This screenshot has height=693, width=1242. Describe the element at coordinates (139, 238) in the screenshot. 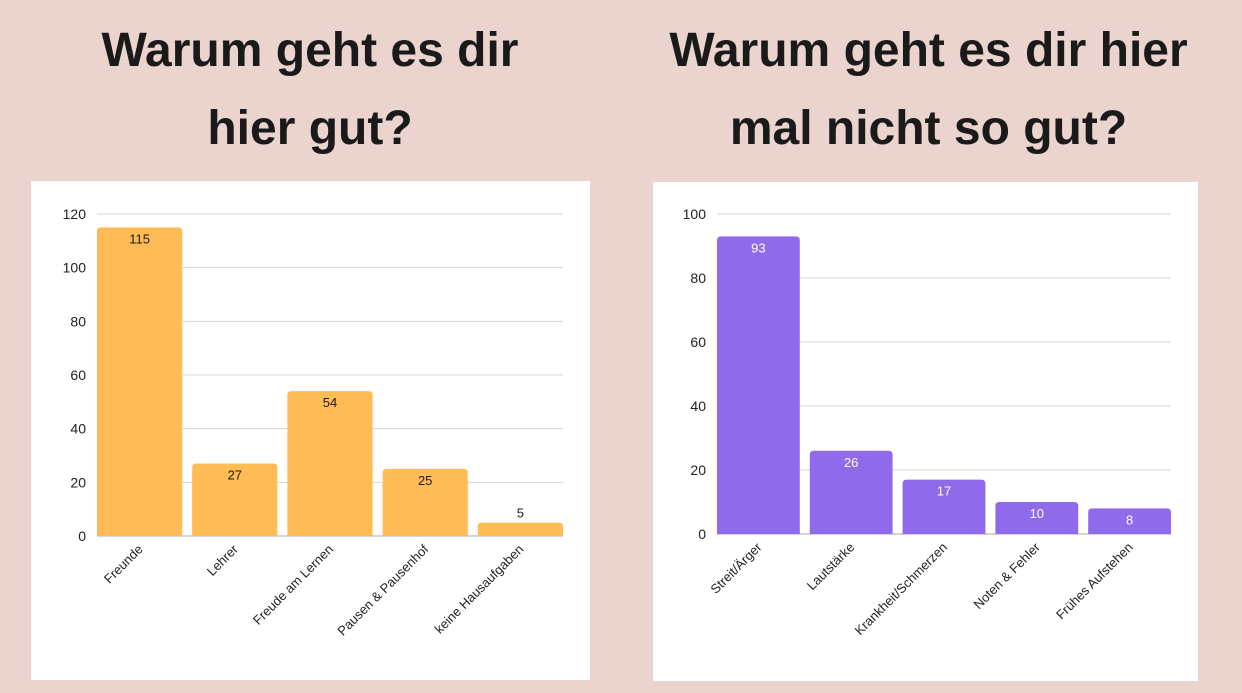

I see `data-label: 115` at that location.